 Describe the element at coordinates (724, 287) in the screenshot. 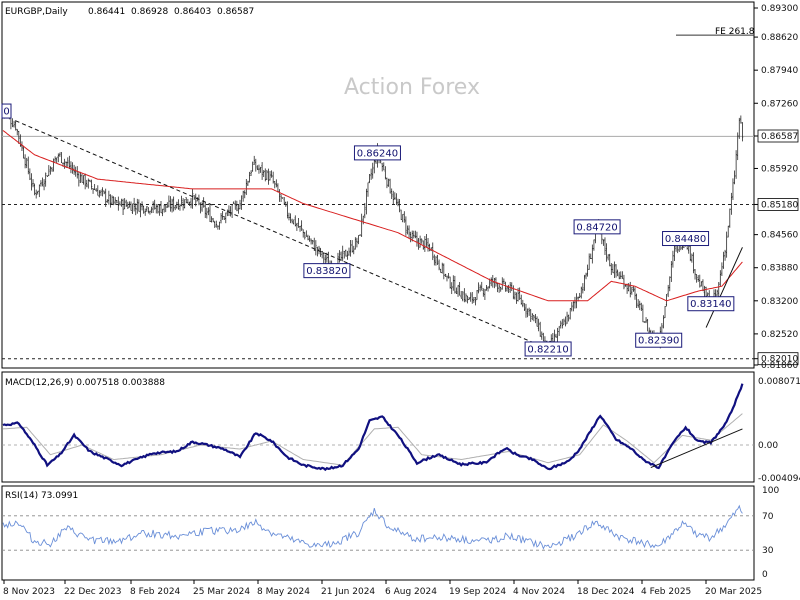

I see `trendline` at that location.